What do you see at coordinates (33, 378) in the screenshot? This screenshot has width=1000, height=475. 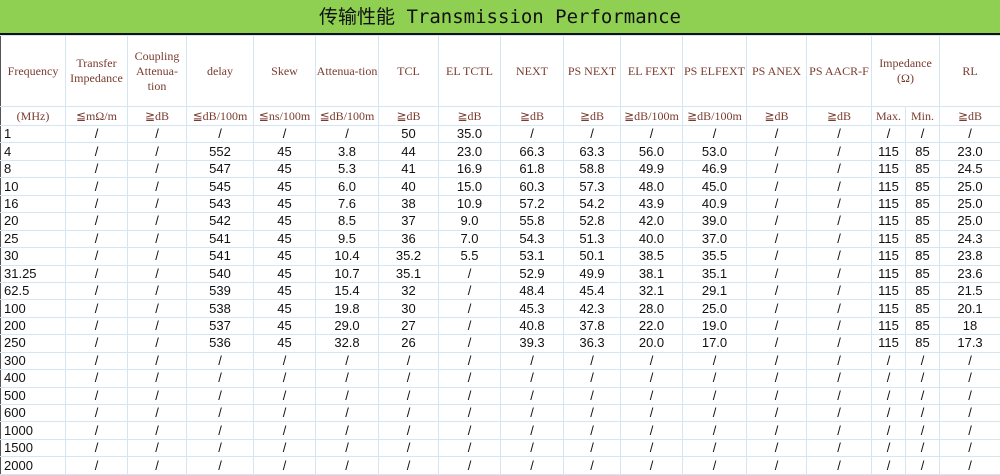 I see `frequency-cell: 400` at bounding box center [33, 378].